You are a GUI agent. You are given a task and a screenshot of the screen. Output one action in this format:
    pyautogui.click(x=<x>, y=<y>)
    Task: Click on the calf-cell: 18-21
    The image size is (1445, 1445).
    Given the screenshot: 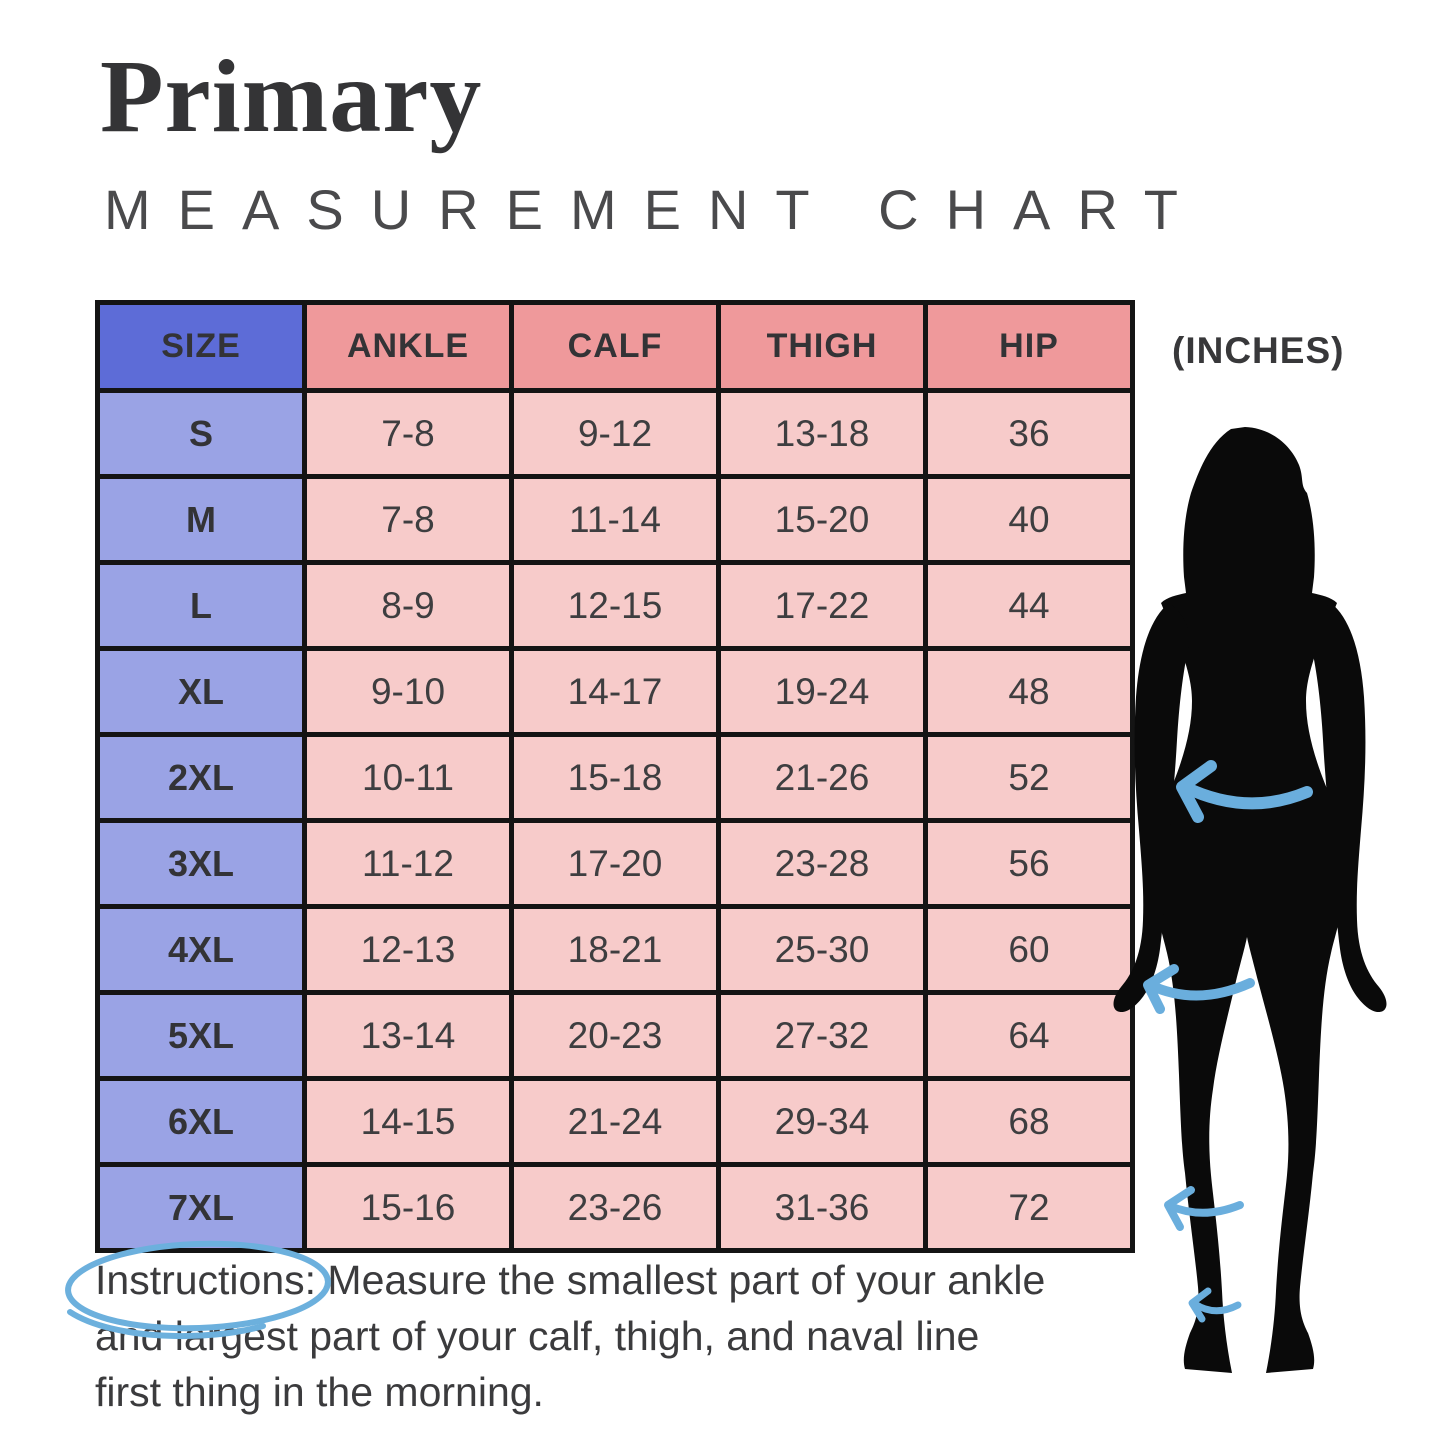 What is the action you would take?
    pyautogui.click(x=615, y=949)
    